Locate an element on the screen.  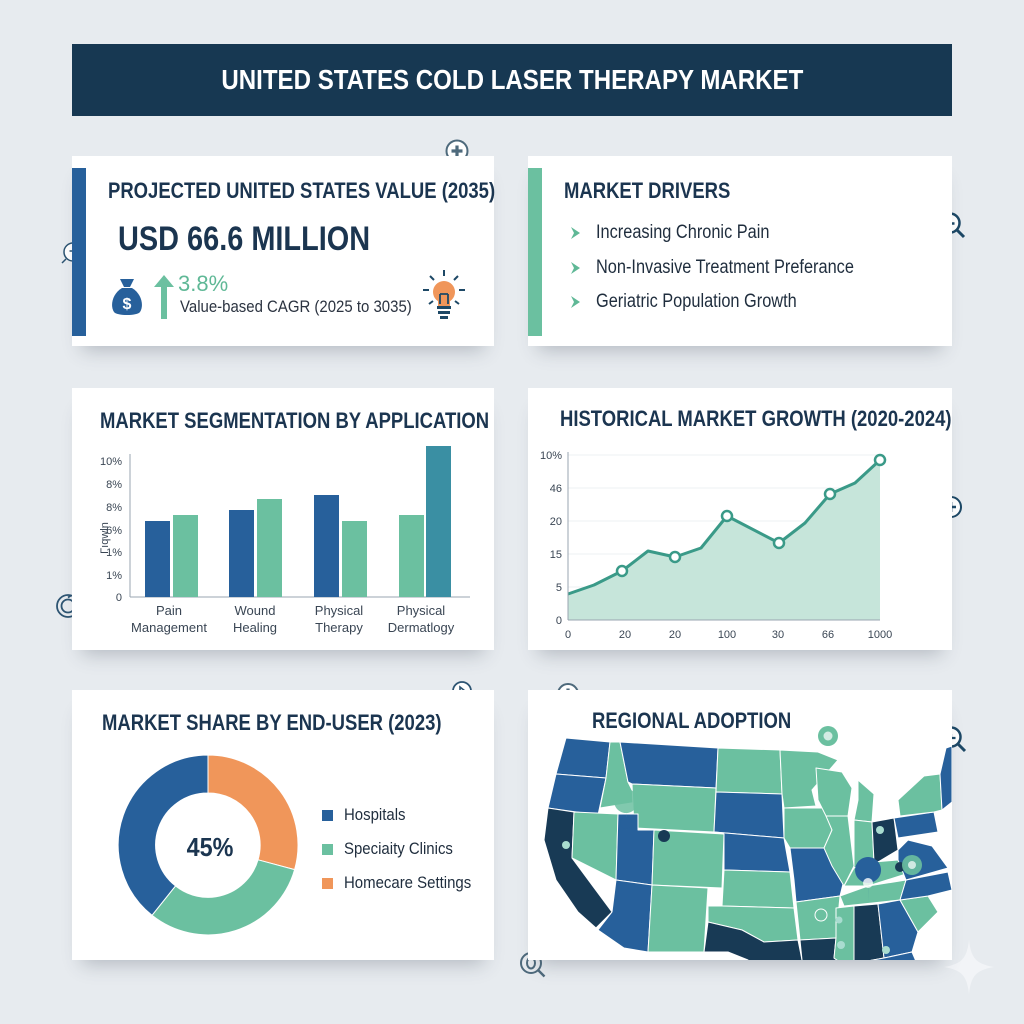
page-title: UNITED STATES COLD LASER THERAPY MARKET is located at coordinates (512, 79).